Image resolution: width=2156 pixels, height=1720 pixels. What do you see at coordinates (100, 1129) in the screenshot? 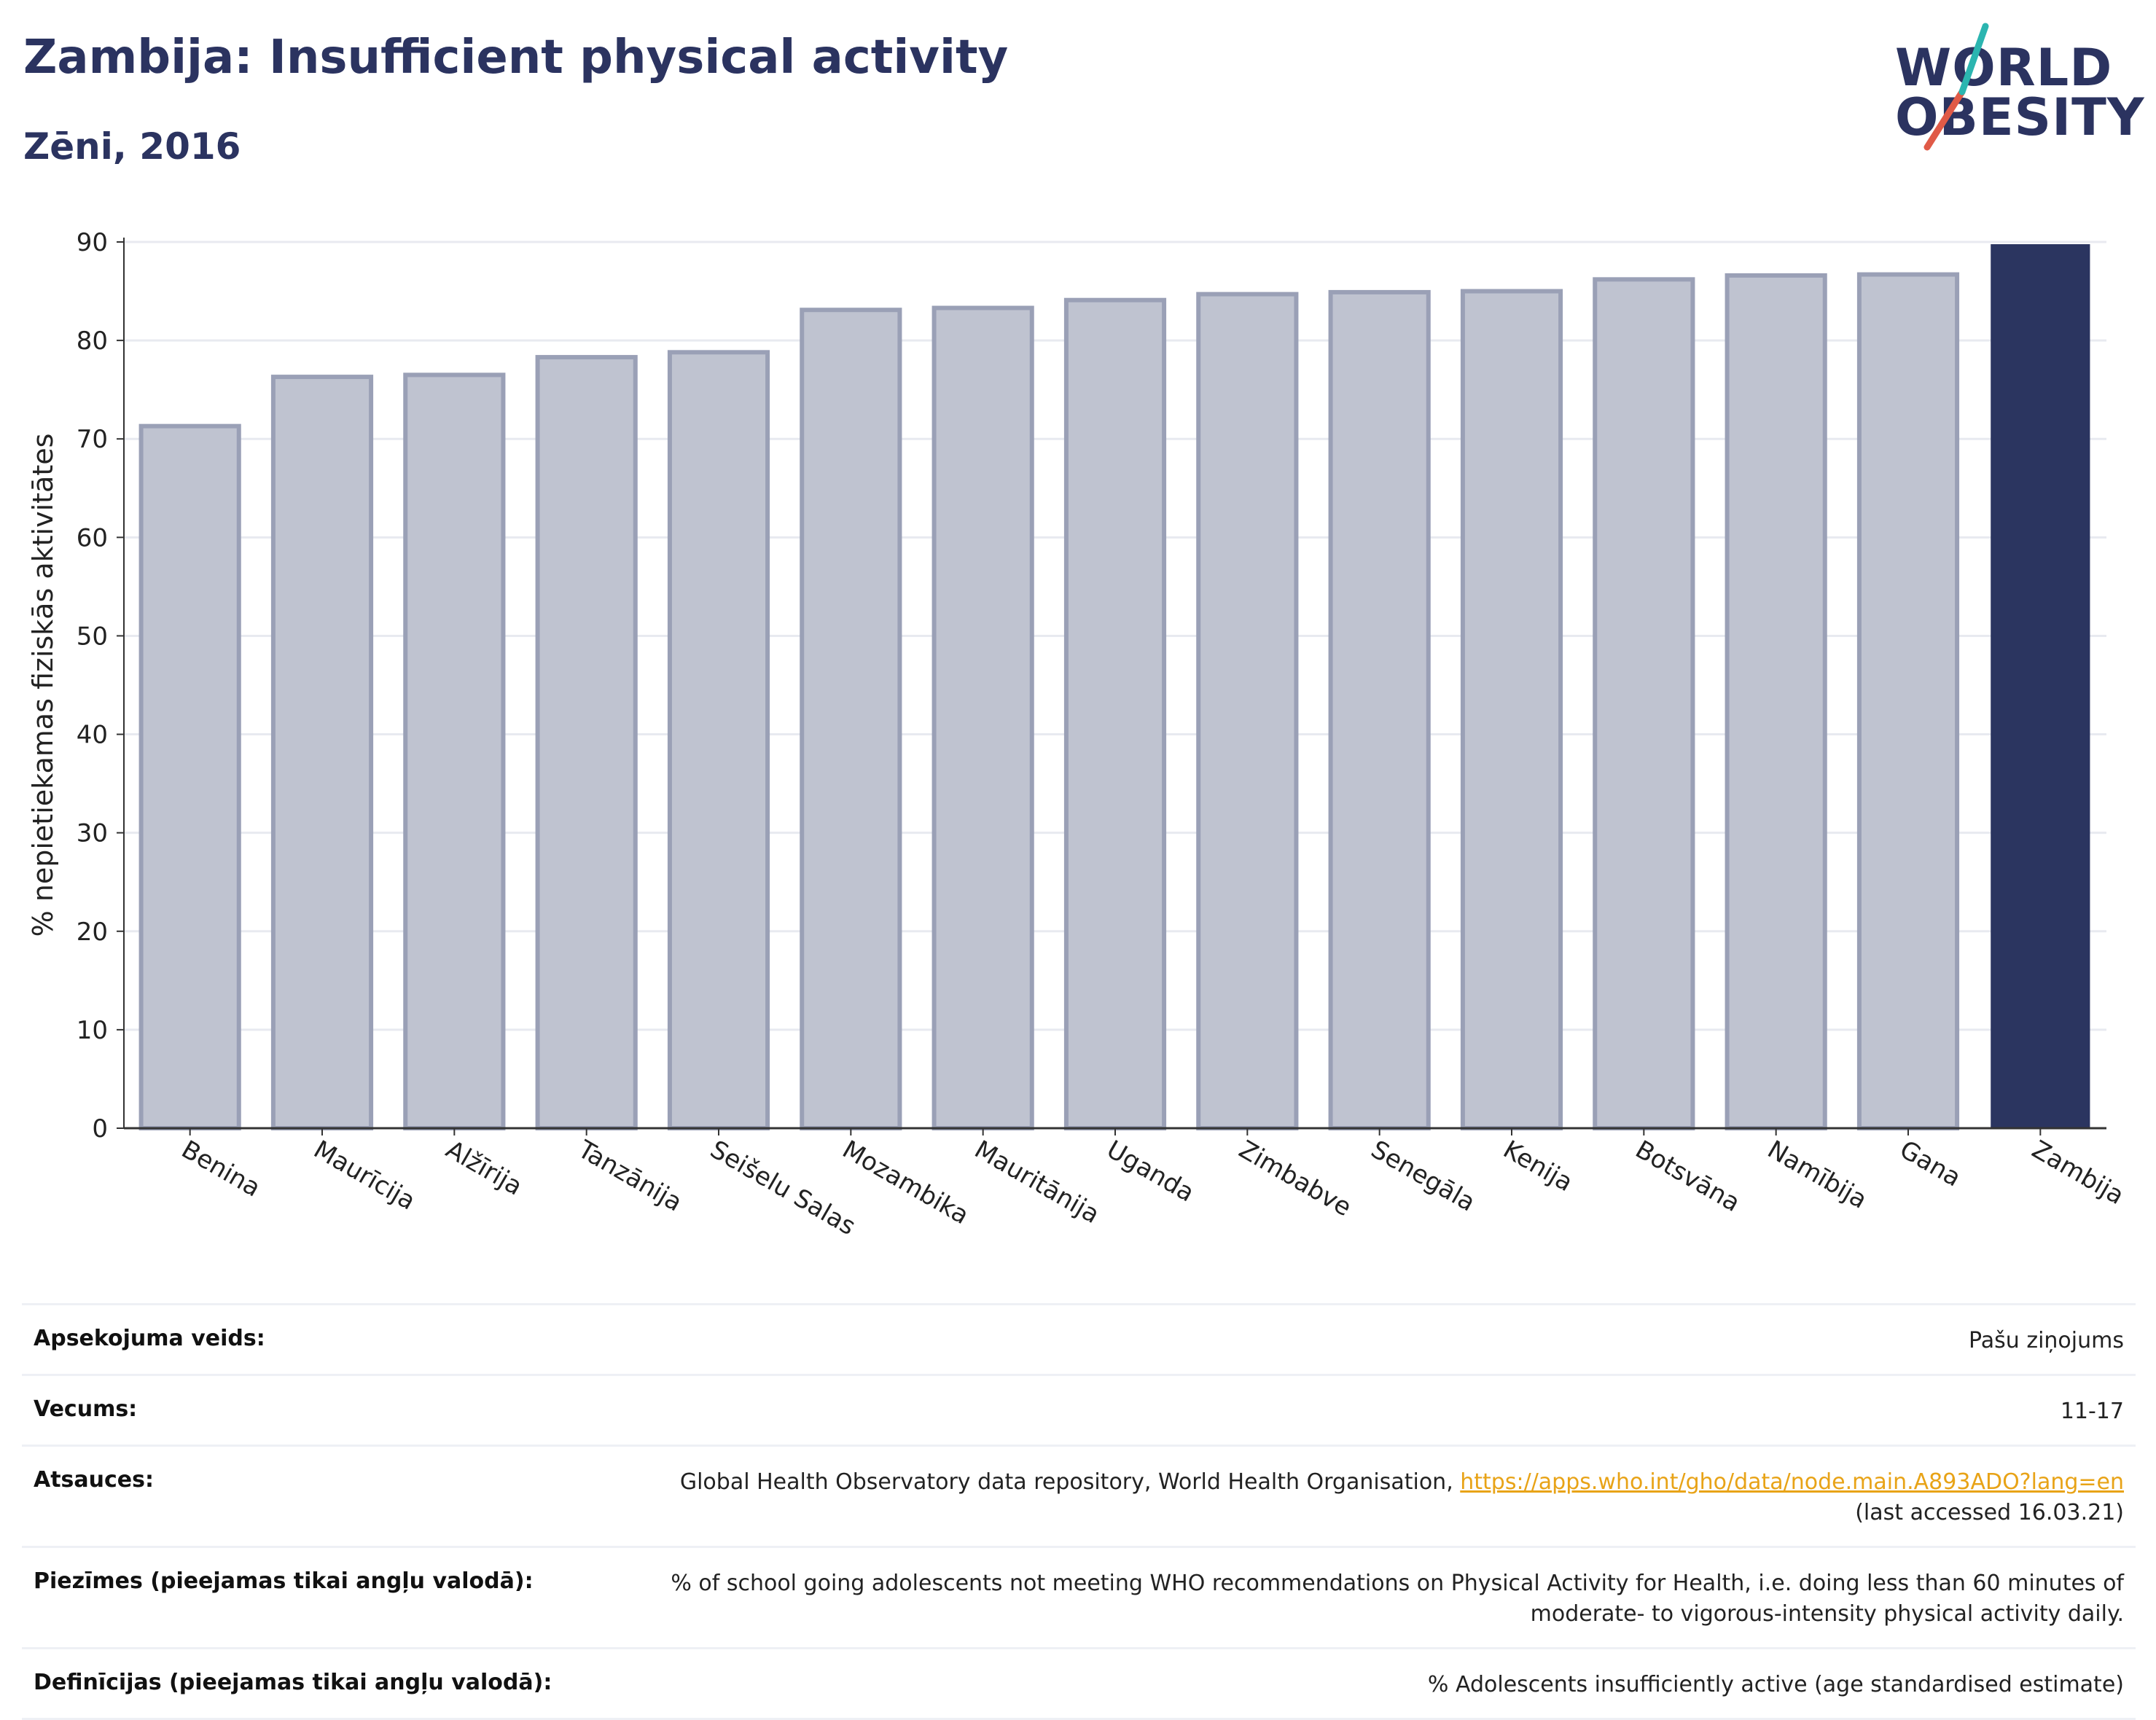
I see `y-tick-label: 0` at bounding box center [100, 1129].